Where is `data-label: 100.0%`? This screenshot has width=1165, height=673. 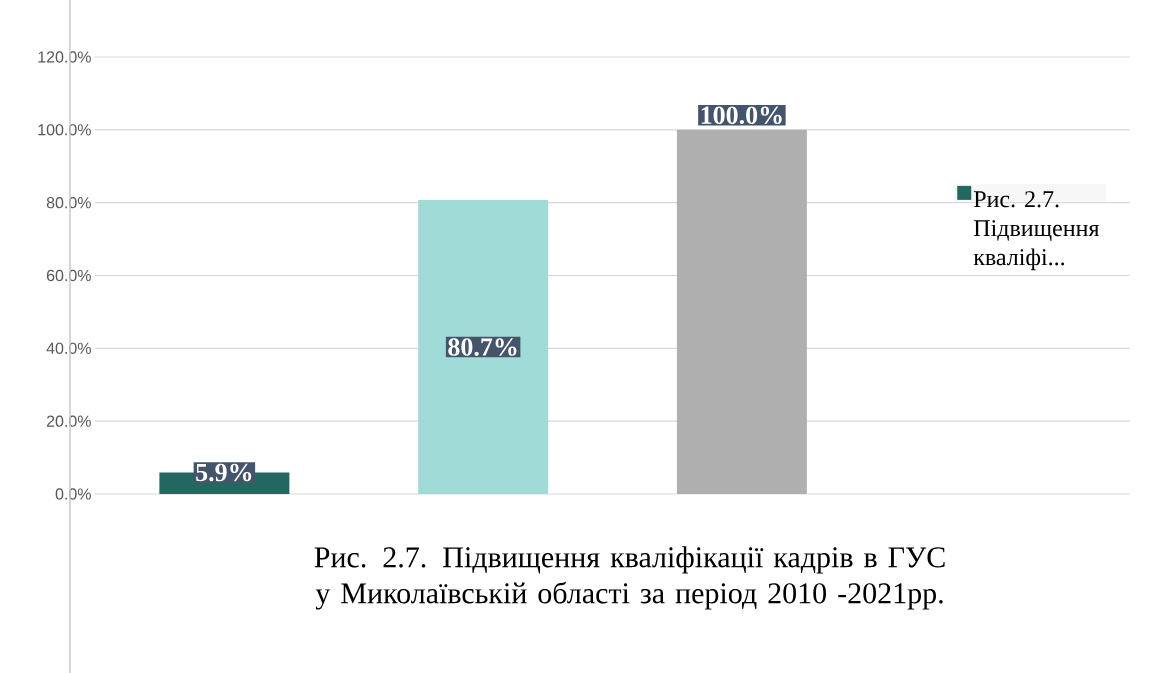 data-label: 100.0% is located at coordinates (741, 115).